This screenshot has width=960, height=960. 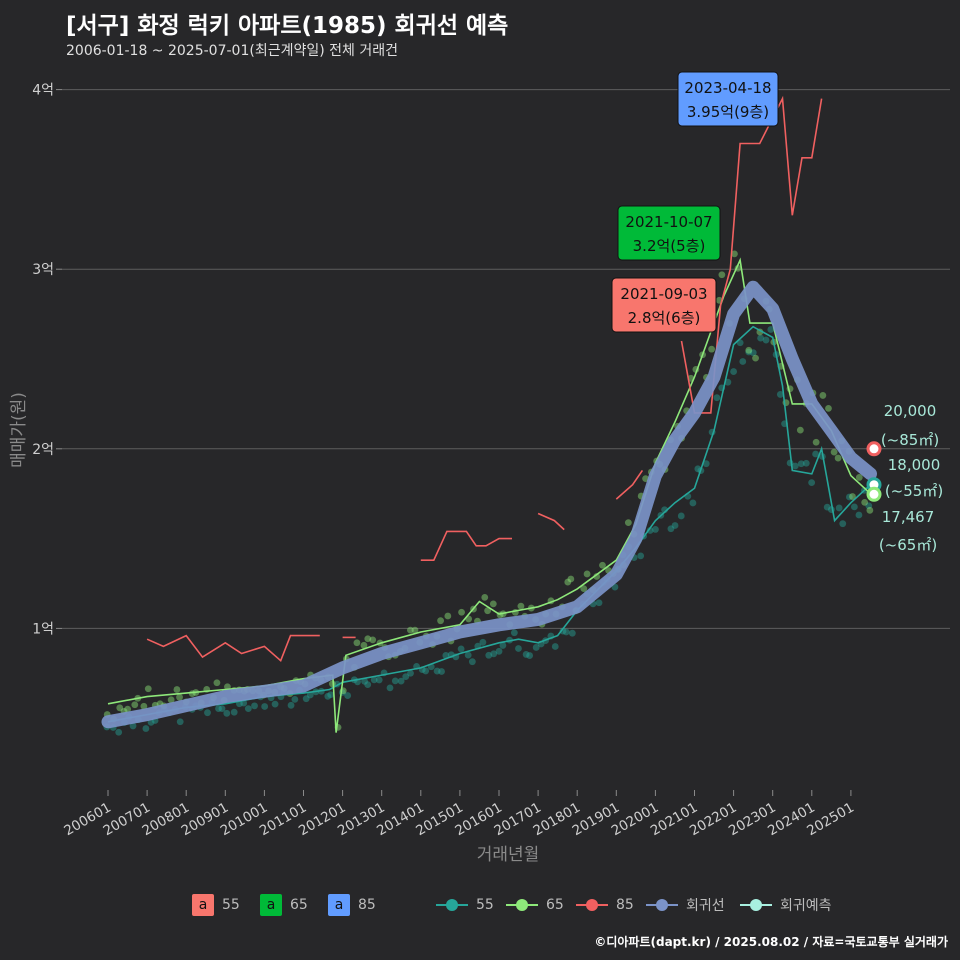 I want to click on highlight-box, so click(x=669, y=233).